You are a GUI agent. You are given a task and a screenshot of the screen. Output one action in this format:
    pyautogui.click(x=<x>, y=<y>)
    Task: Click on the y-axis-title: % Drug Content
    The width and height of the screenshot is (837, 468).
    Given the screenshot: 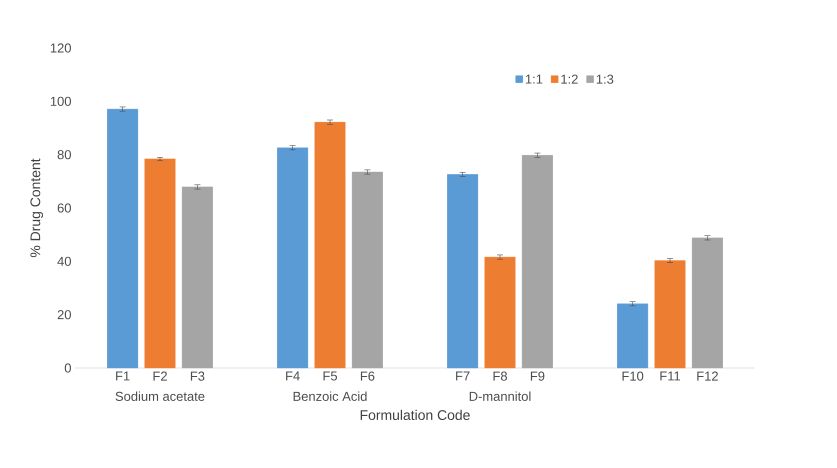 What is the action you would take?
    pyautogui.click(x=37, y=208)
    